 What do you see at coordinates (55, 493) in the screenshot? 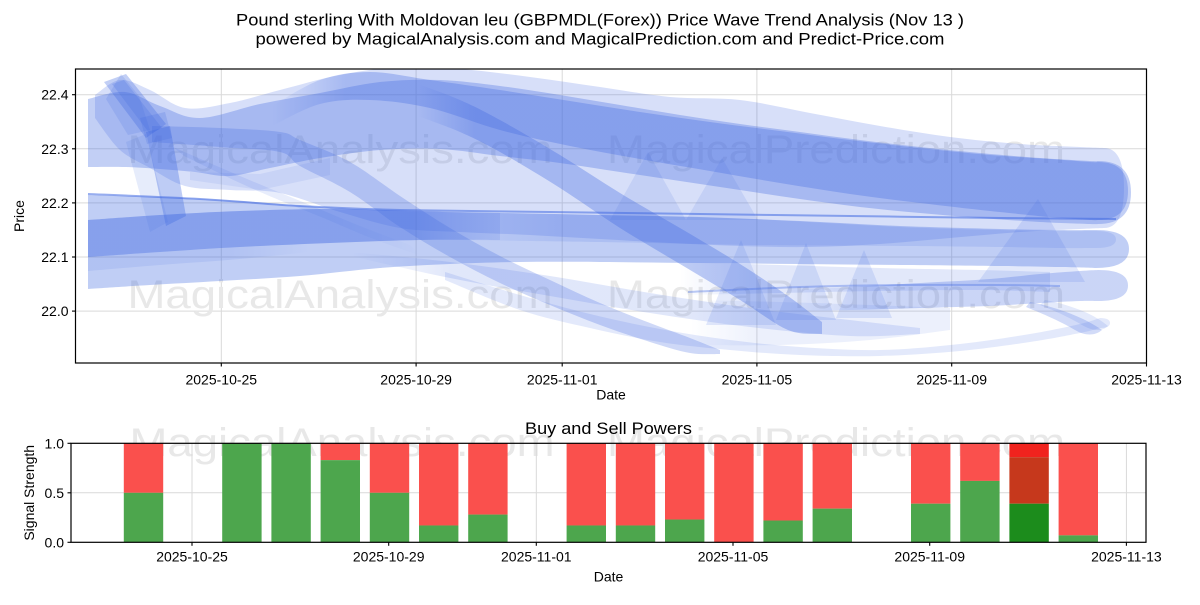
I see `svg-text: 0.5` at bounding box center [55, 493].